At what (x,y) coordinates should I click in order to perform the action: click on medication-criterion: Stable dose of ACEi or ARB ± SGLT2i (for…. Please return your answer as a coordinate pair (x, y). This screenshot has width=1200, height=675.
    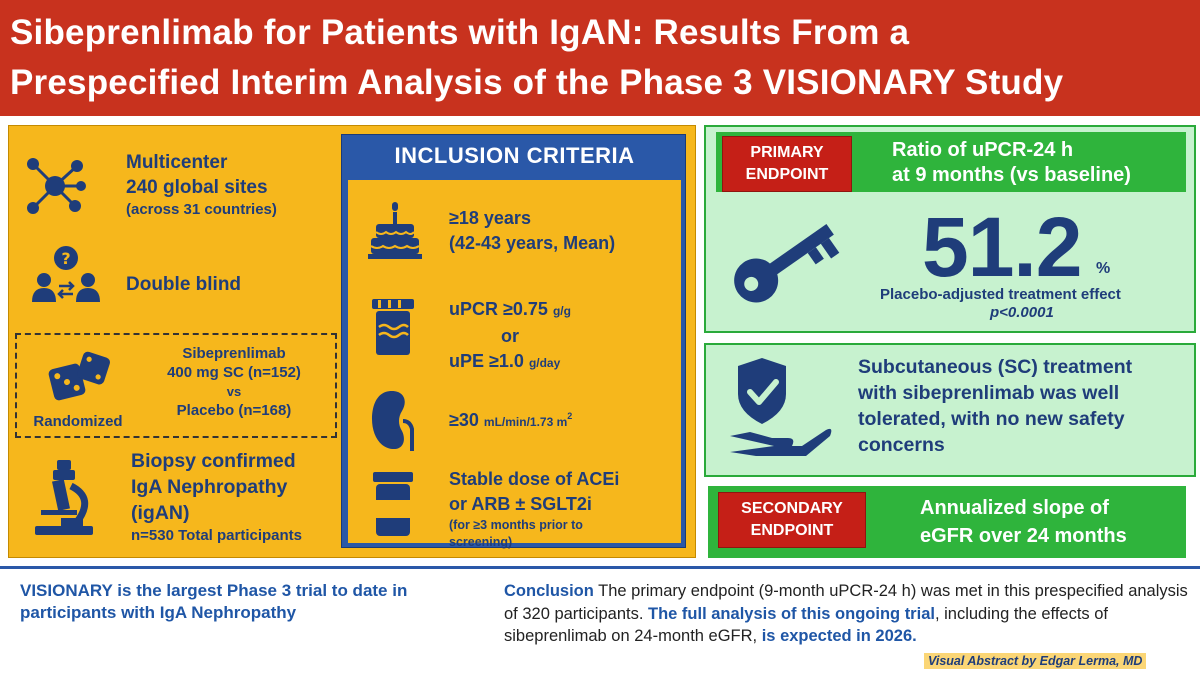
    Looking at the image, I should click on (534, 509).